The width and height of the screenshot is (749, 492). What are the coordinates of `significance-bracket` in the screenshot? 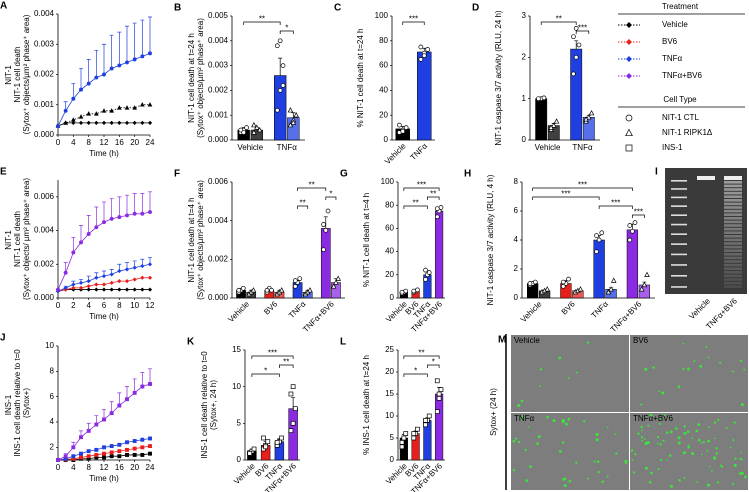 It's located at (286, 32).